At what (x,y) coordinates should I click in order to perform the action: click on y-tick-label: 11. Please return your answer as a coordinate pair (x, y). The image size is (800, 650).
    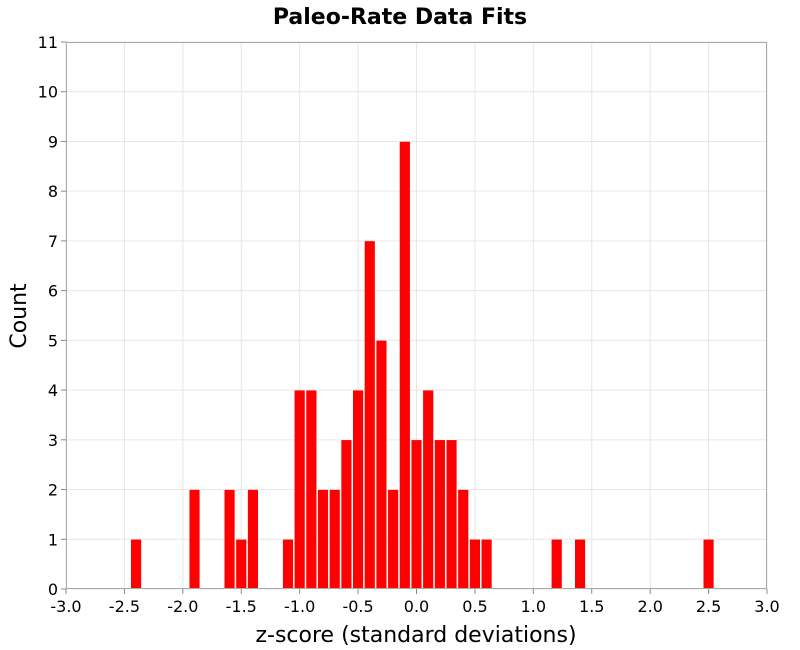
    Looking at the image, I should click on (48, 42).